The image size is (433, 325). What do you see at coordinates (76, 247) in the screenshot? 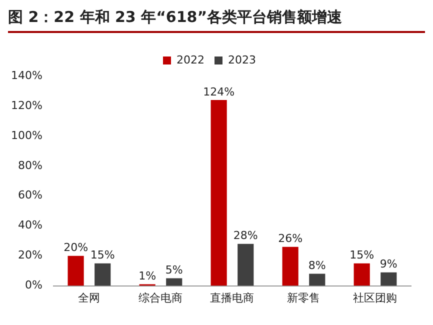
I see `data-label: 20%` at bounding box center [76, 247].